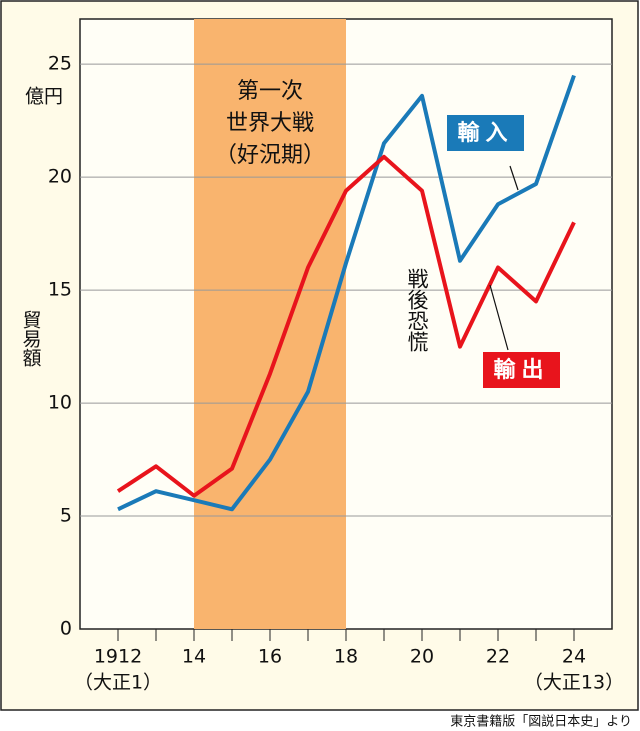  What do you see at coordinates (118, 657) in the screenshot?
I see `x-tick-label: 1912` at bounding box center [118, 657].